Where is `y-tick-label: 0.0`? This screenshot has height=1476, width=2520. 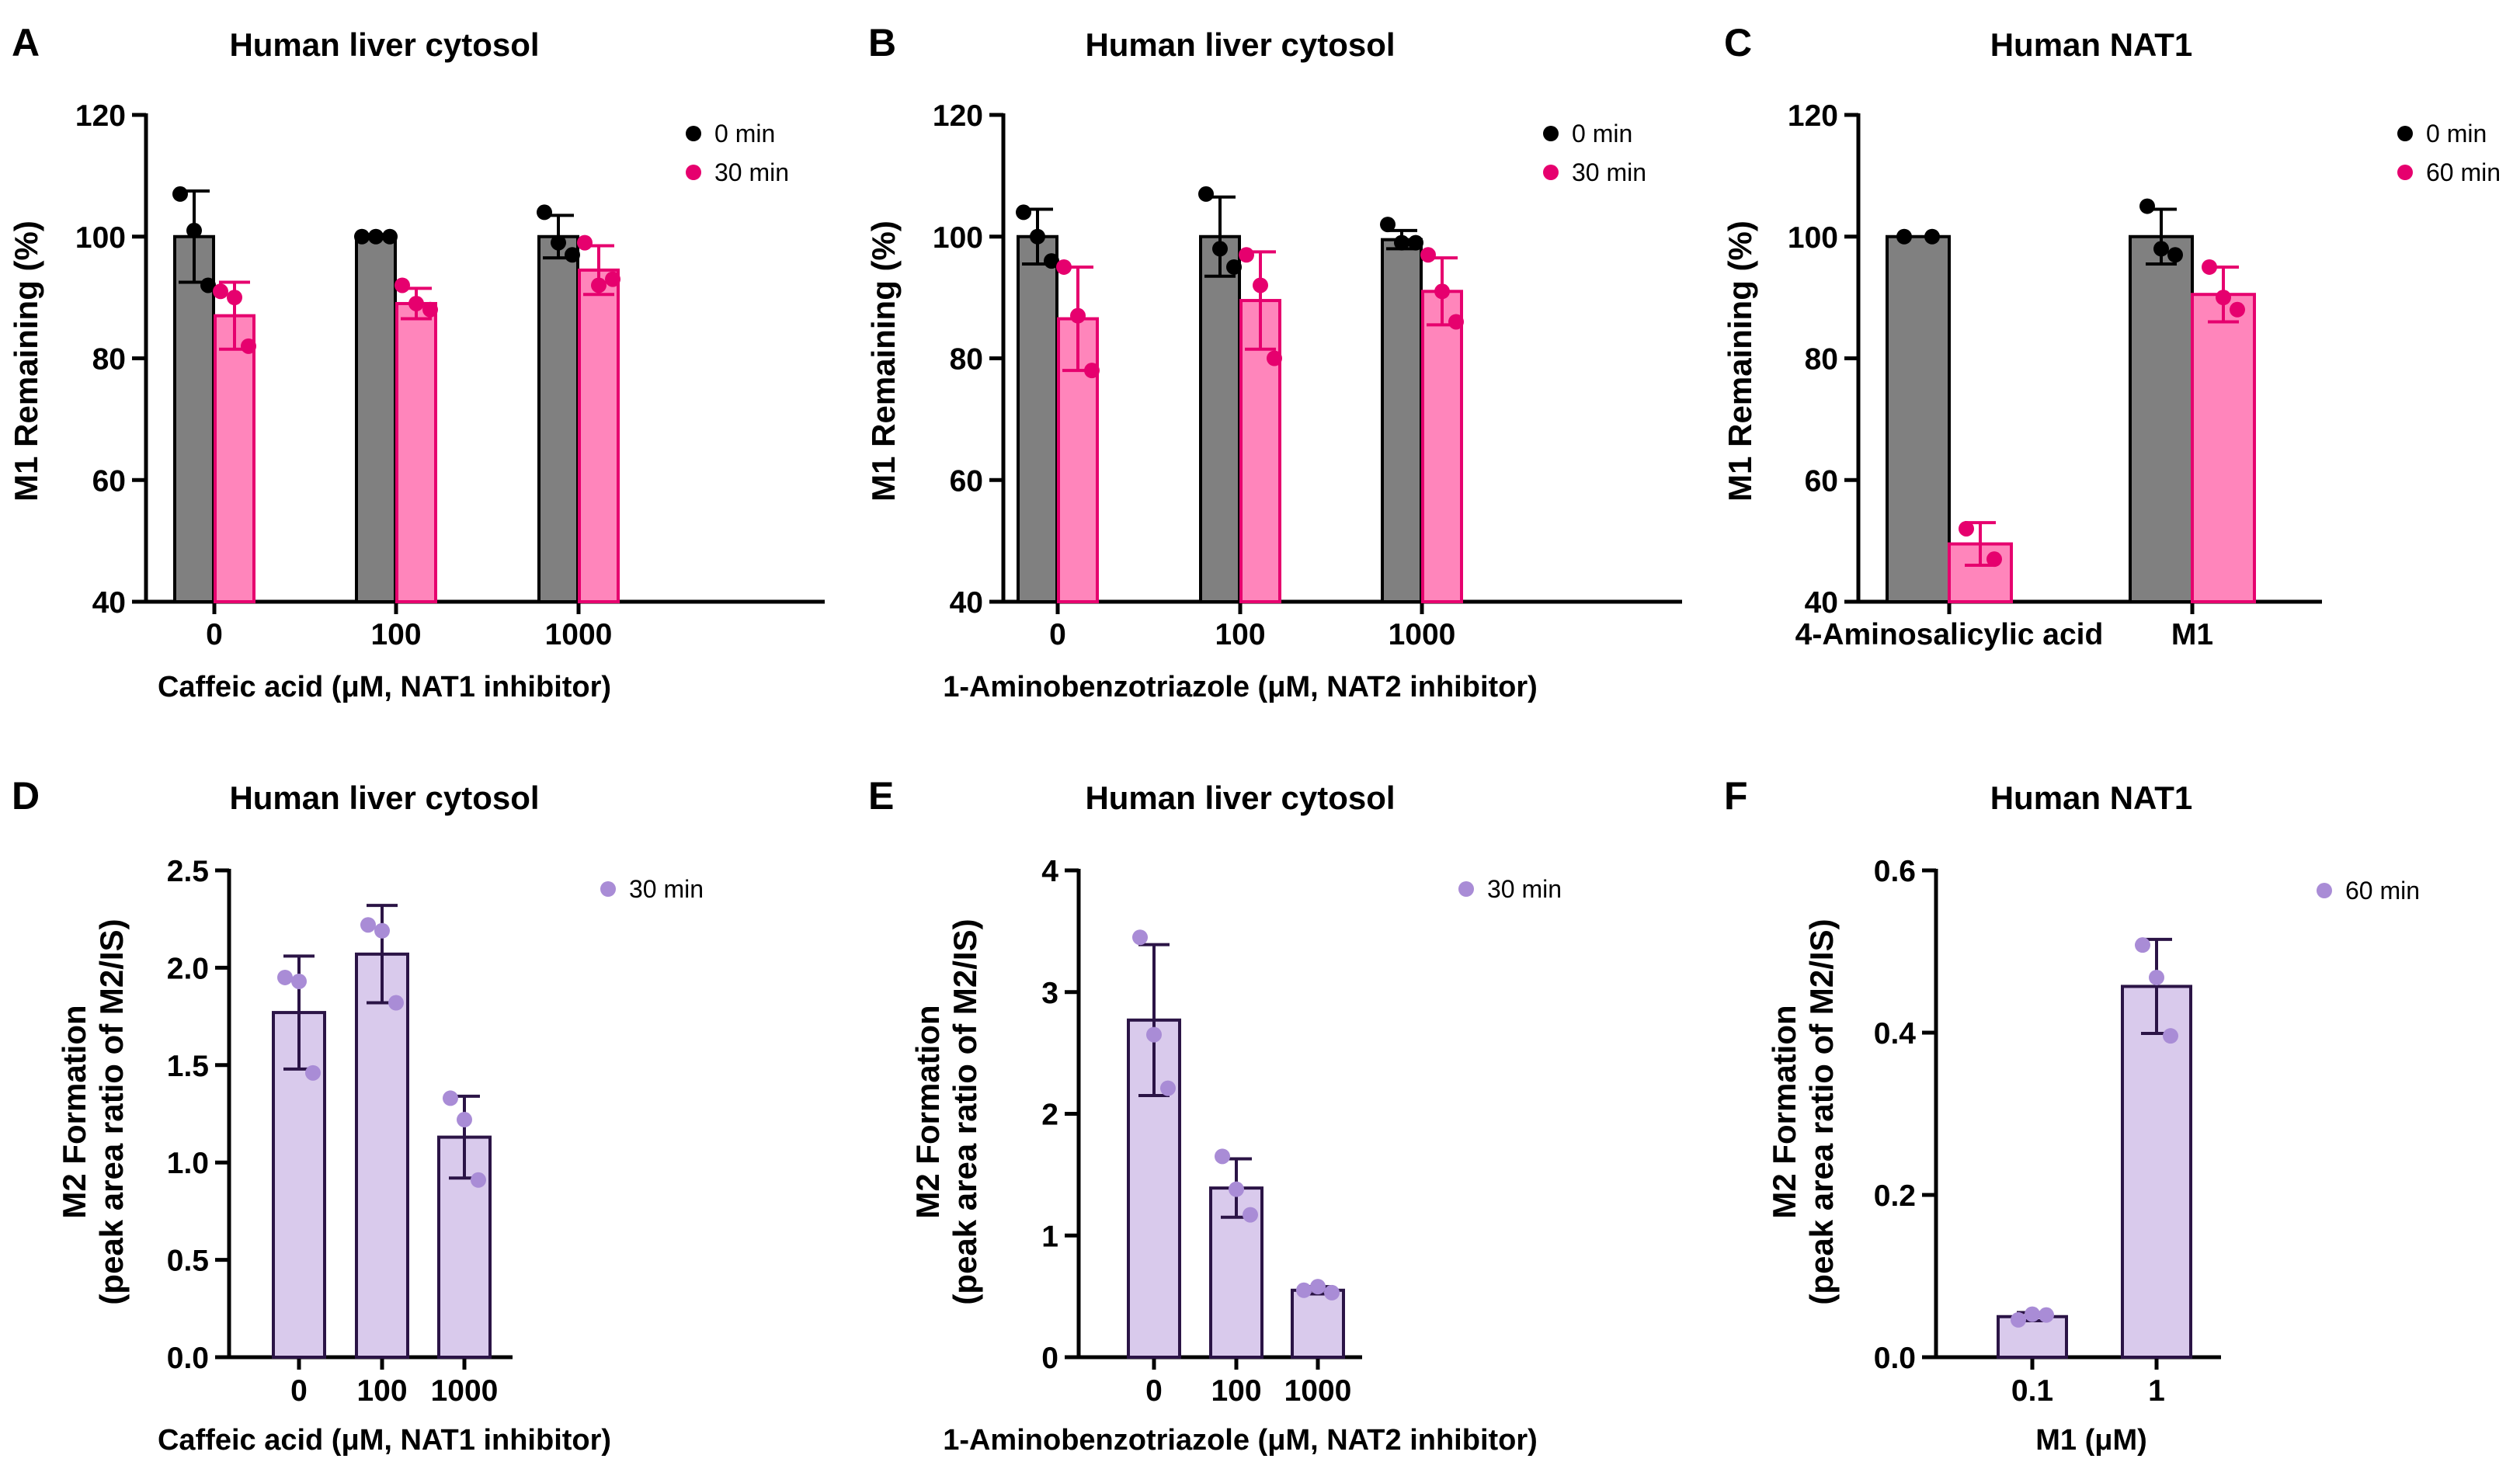 y-tick-label: 0.0 is located at coordinates (188, 1358).